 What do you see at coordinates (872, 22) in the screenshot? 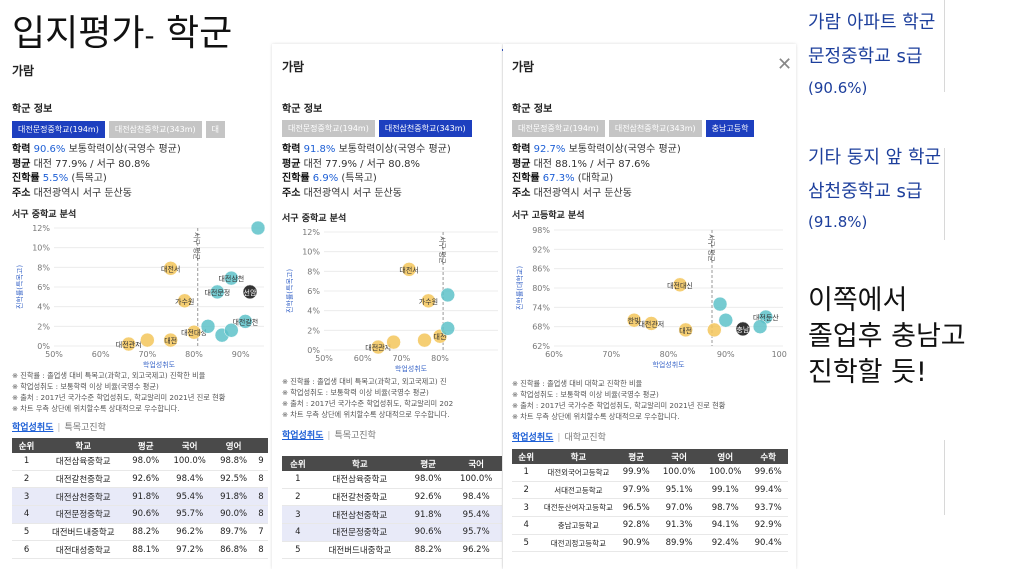
I see `note-line: 가람 아파트 학군` at bounding box center [872, 22].